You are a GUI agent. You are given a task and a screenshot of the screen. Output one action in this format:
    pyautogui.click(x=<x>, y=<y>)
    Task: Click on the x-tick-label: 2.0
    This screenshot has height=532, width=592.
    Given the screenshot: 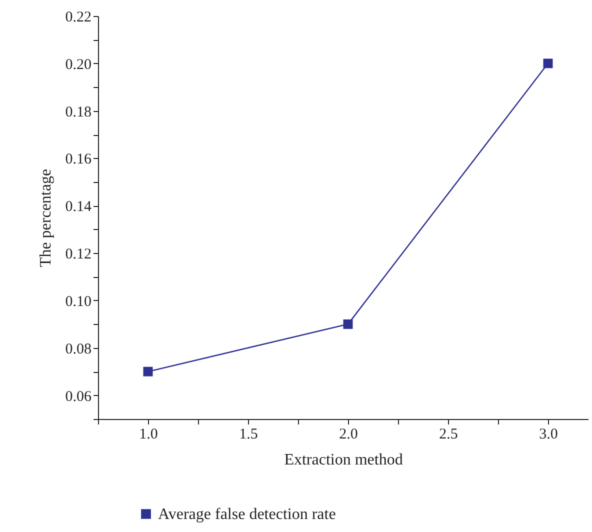 What is the action you would take?
    pyautogui.click(x=348, y=434)
    